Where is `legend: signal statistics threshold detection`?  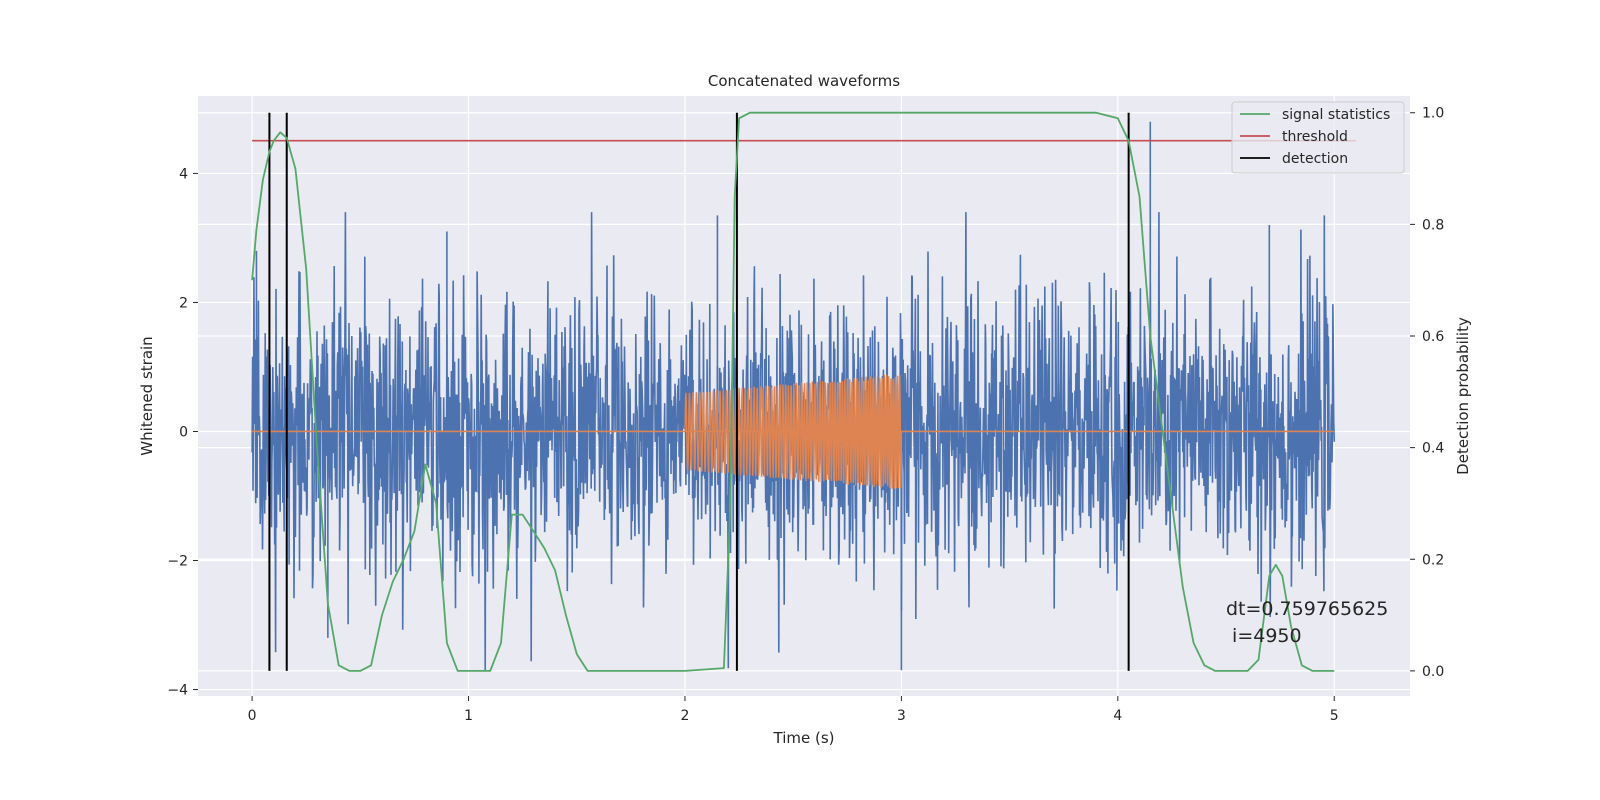 legend: signal statistics threshold detection is located at coordinates (1318, 137).